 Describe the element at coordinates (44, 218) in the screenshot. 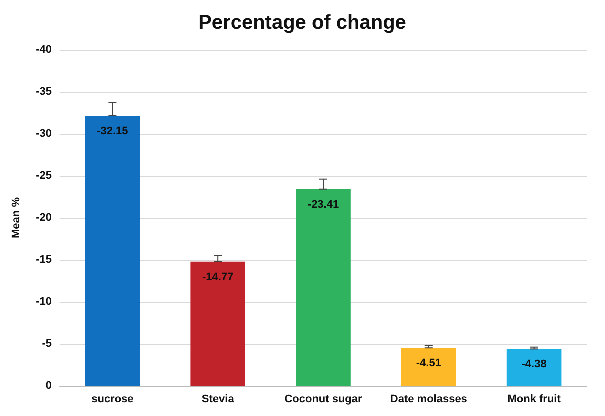

I see `y-tick-label: -20` at that location.